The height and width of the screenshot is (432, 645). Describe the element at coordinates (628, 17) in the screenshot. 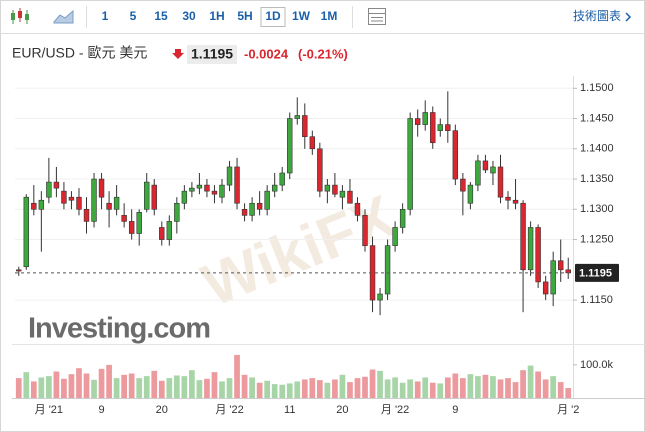

I see `link-arrow` at that location.